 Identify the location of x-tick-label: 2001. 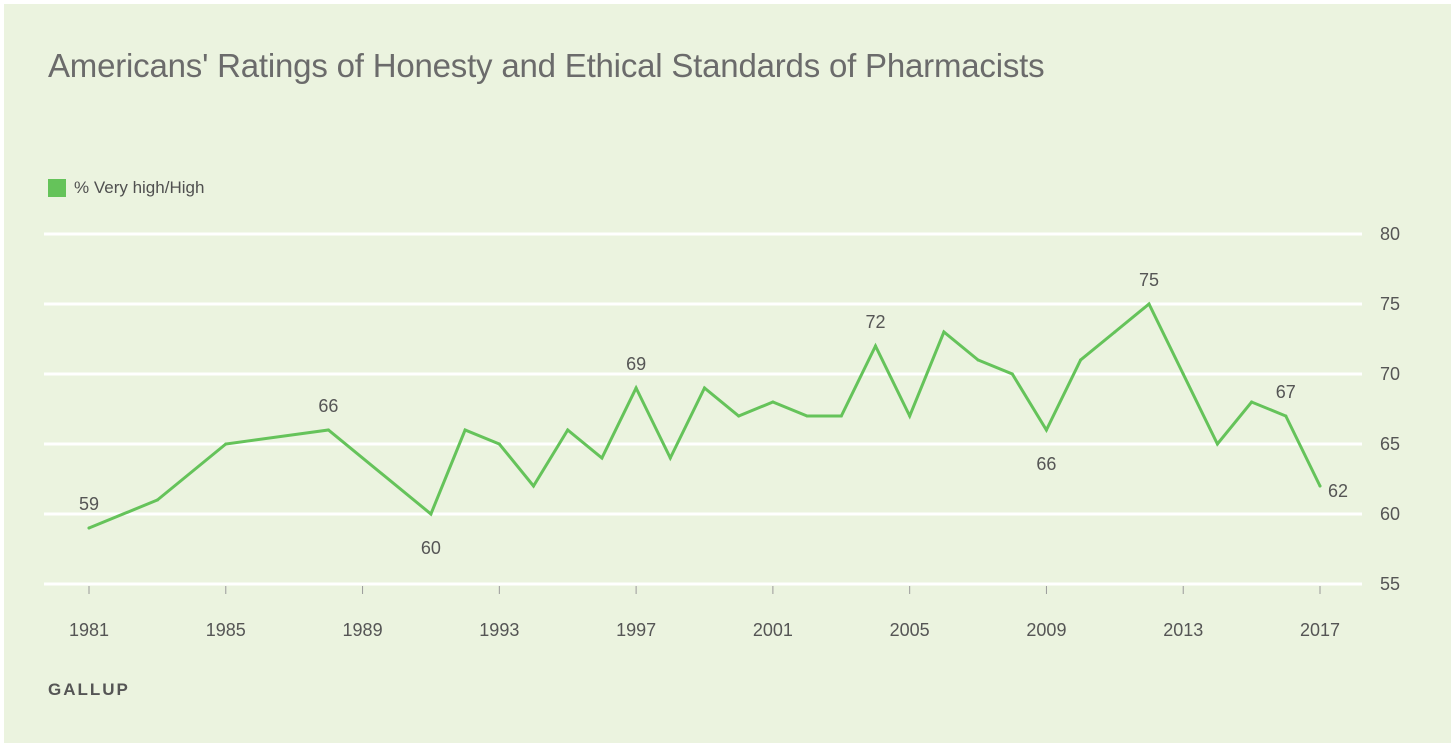
(773, 630).